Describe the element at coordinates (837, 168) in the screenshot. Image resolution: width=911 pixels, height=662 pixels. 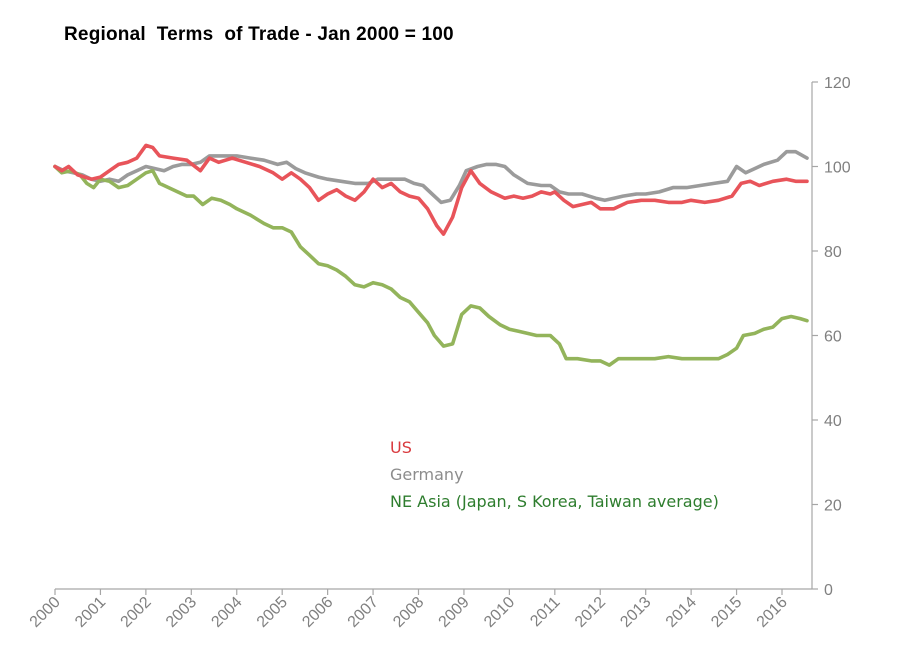
I see `y-tick-label: 100` at that location.